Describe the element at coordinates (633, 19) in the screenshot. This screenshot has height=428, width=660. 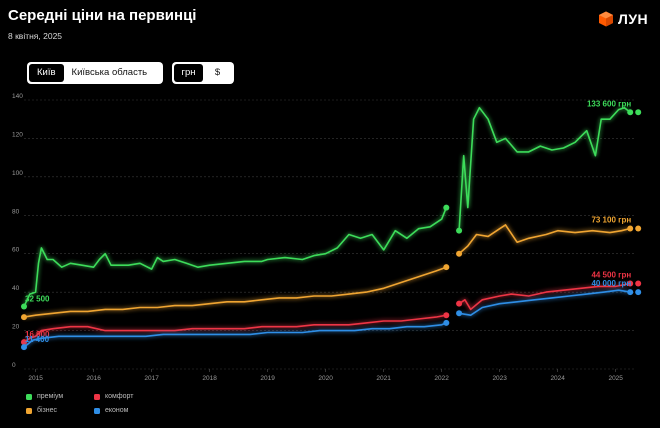
I see `logo-text: ЛУН` at that location.